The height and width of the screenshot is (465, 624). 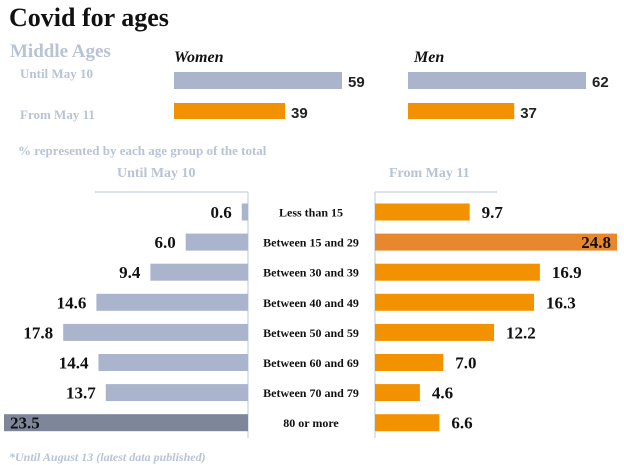 What do you see at coordinates (461, 423) in the screenshot?
I see `from-value-label: 6.6` at bounding box center [461, 423].